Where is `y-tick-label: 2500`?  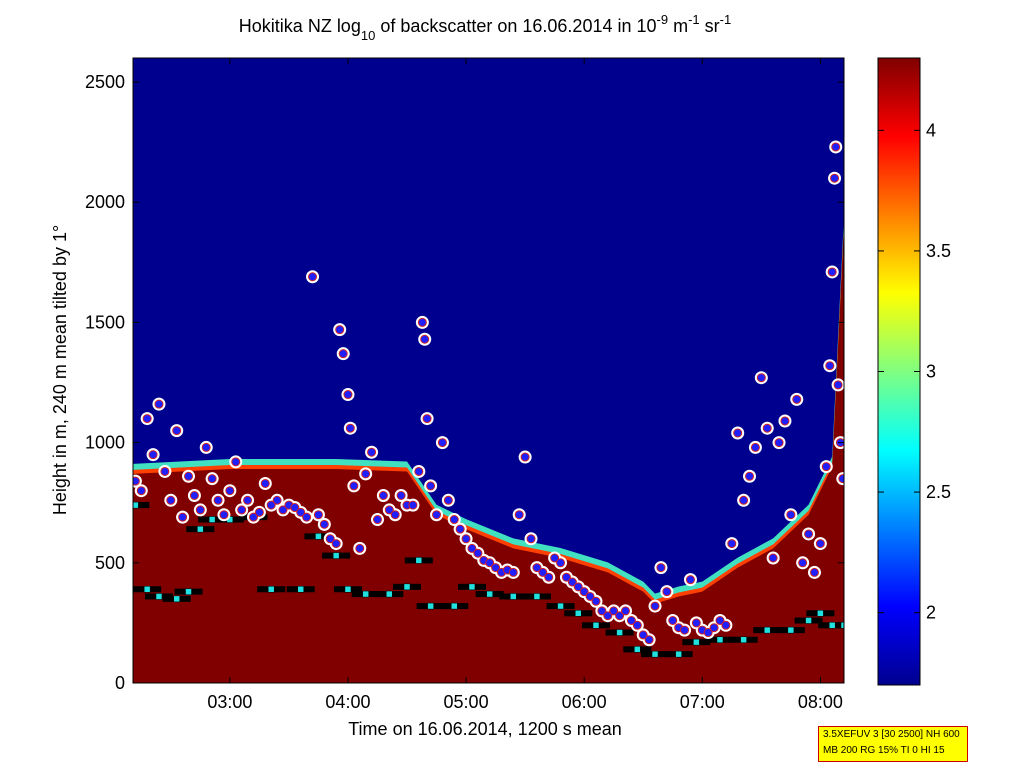
y-tick-label: 2500 is located at coordinates (105, 82).